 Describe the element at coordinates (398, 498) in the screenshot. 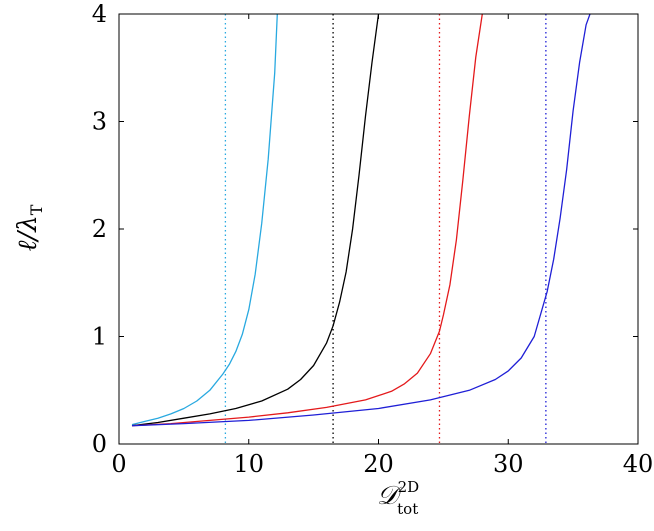

I see `x-axis-label: 𝒟2D tot` at that location.